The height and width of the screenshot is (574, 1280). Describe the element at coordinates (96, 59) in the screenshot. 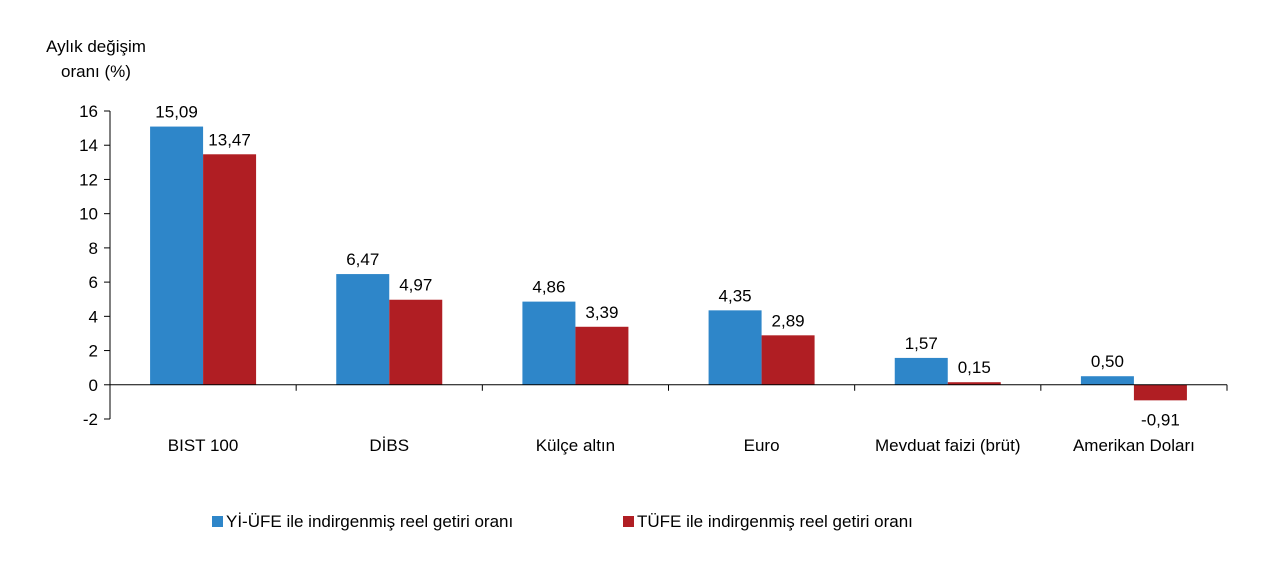

I see `y-axis-title: Aylık değişim oranı (%)` at that location.